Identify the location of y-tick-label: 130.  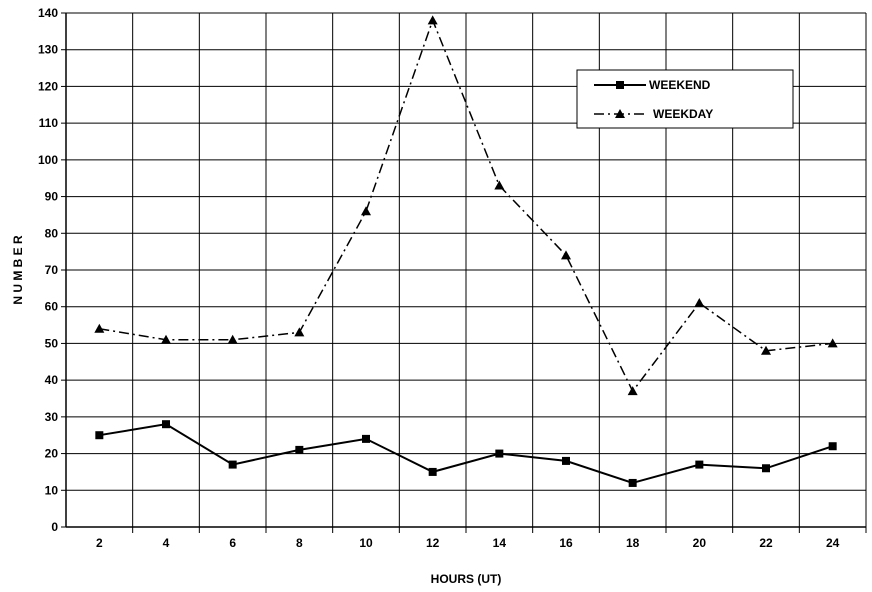
(48, 50).